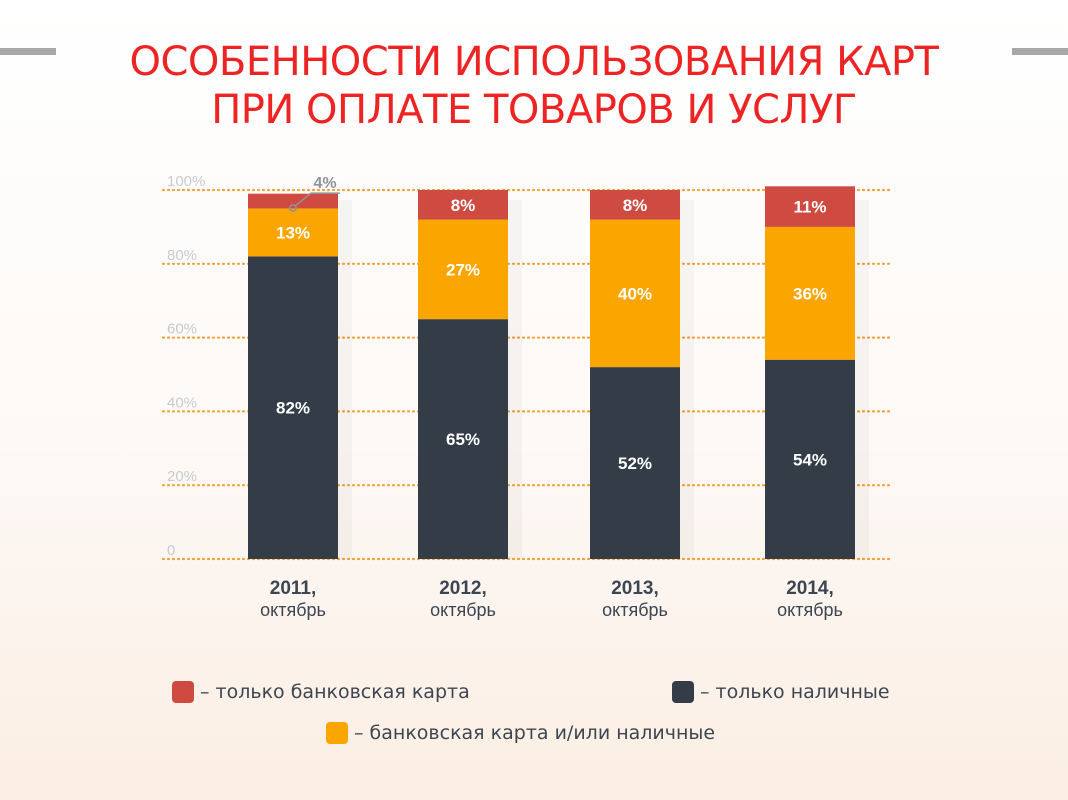 This screenshot has width=1068, height=800. I want to click on data-label-card_only-0: 4%, so click(324, 183).